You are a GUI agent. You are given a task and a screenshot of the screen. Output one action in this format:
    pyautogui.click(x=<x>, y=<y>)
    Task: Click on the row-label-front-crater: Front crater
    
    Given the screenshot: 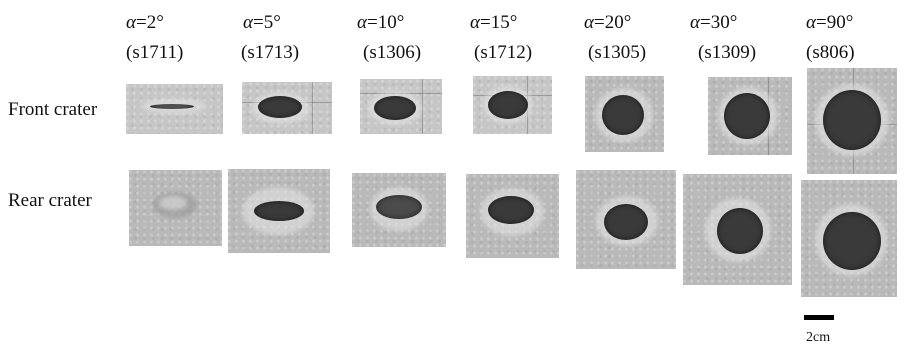 What is the action you would take?
    pyautogui.click(x=53, y=109)
    